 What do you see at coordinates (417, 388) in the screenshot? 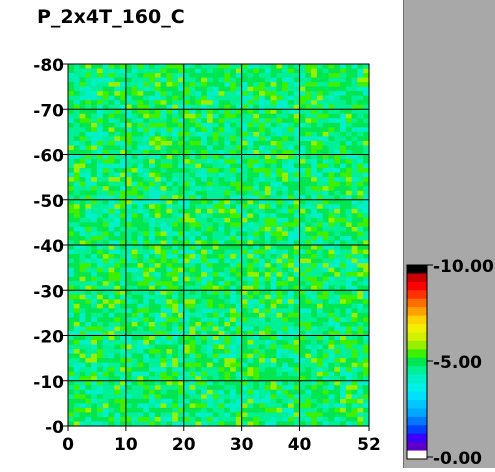
I see `colorbar-swatch` at bounding box center [417, 388].